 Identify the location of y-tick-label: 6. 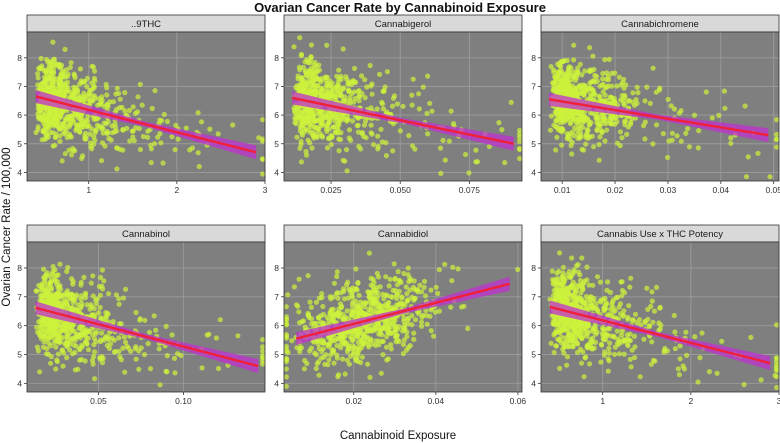
(19, 115).